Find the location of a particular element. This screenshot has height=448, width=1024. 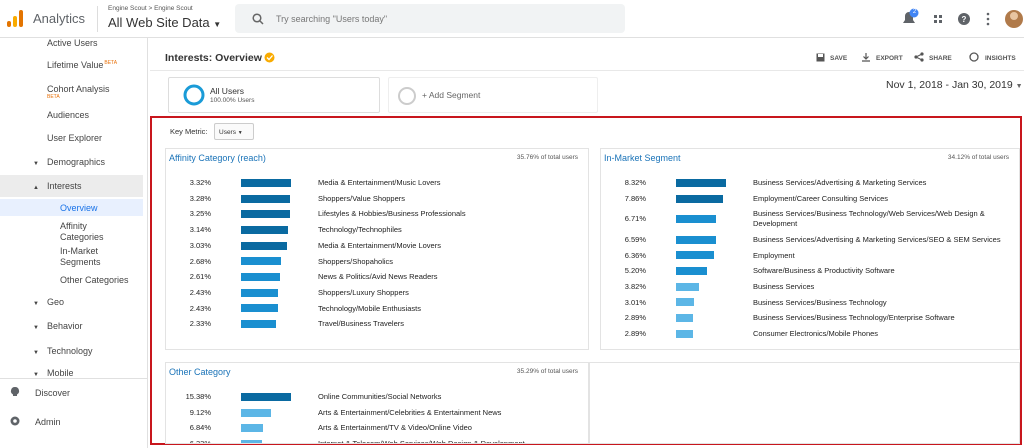

row-percent: 2.68% is located at coordinates (200, 261).